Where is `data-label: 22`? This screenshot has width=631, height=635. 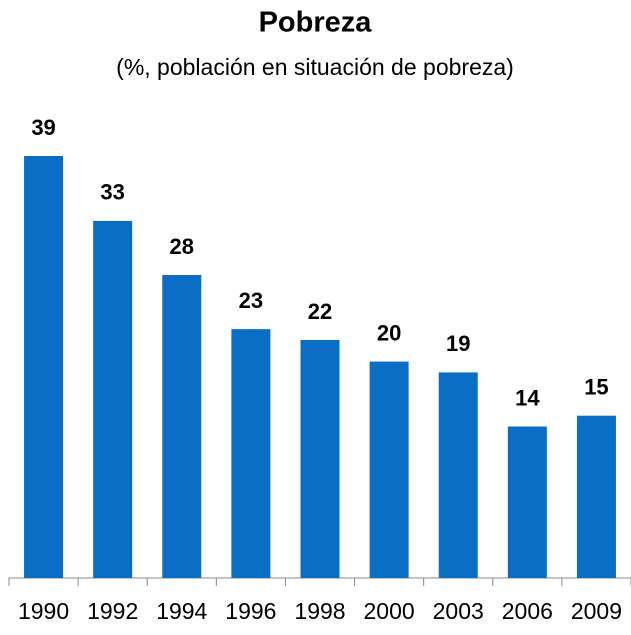 data-label: 22 is located at coordinates (320, 311).